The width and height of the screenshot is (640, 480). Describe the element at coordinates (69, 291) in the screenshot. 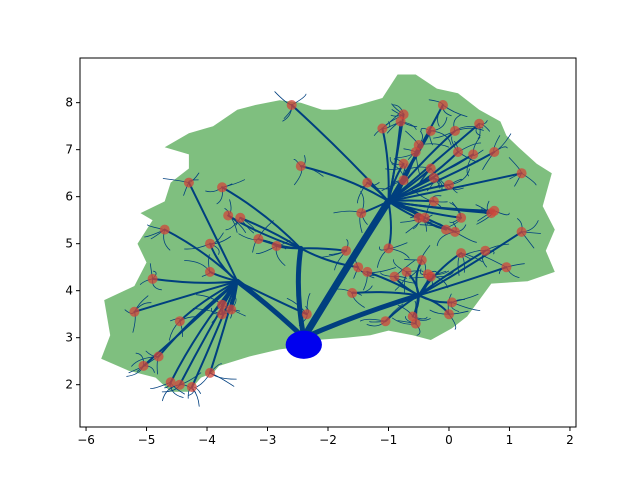

I see `y-tick-label: 4` at that location.